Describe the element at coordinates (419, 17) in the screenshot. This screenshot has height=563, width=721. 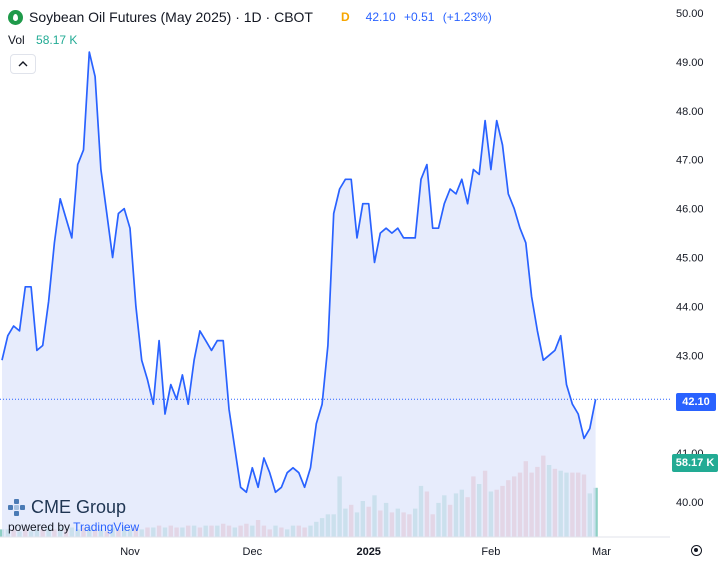
I see `price-change: +0.51` at that location.